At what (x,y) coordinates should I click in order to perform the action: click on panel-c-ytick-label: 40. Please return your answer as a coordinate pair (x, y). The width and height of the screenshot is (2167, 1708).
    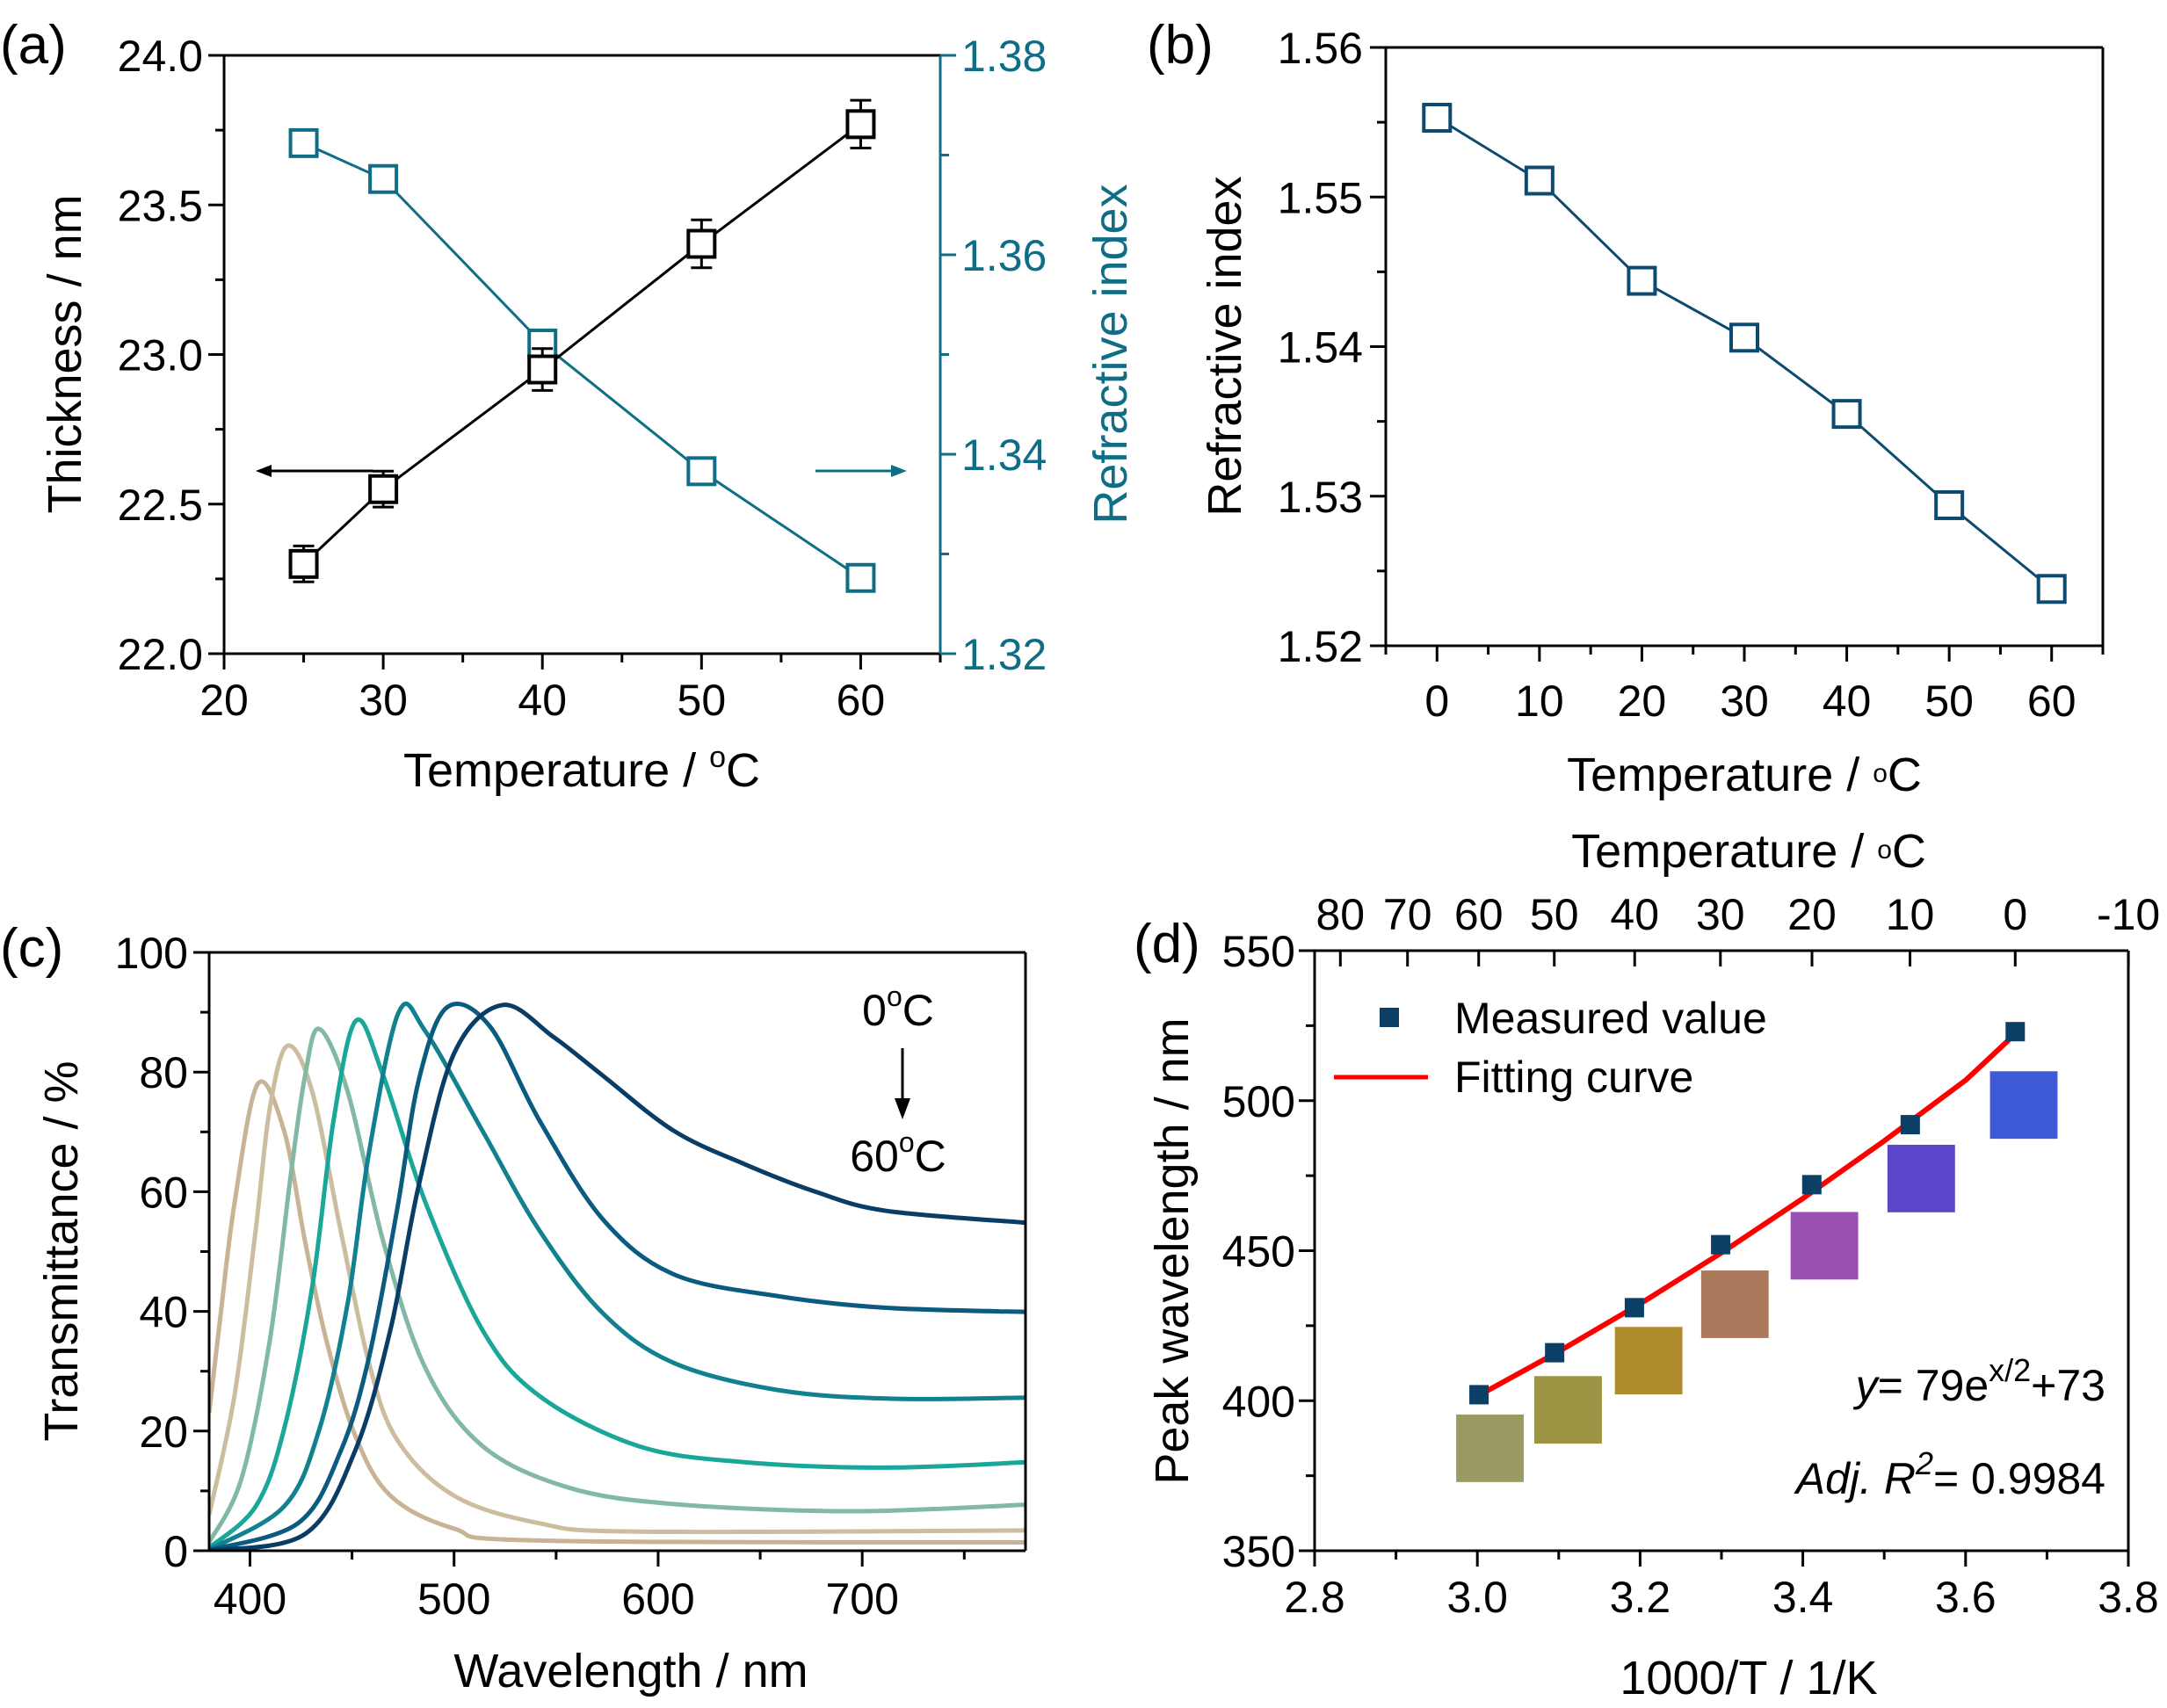
    Looking at the image, I should click on (163, 1312).